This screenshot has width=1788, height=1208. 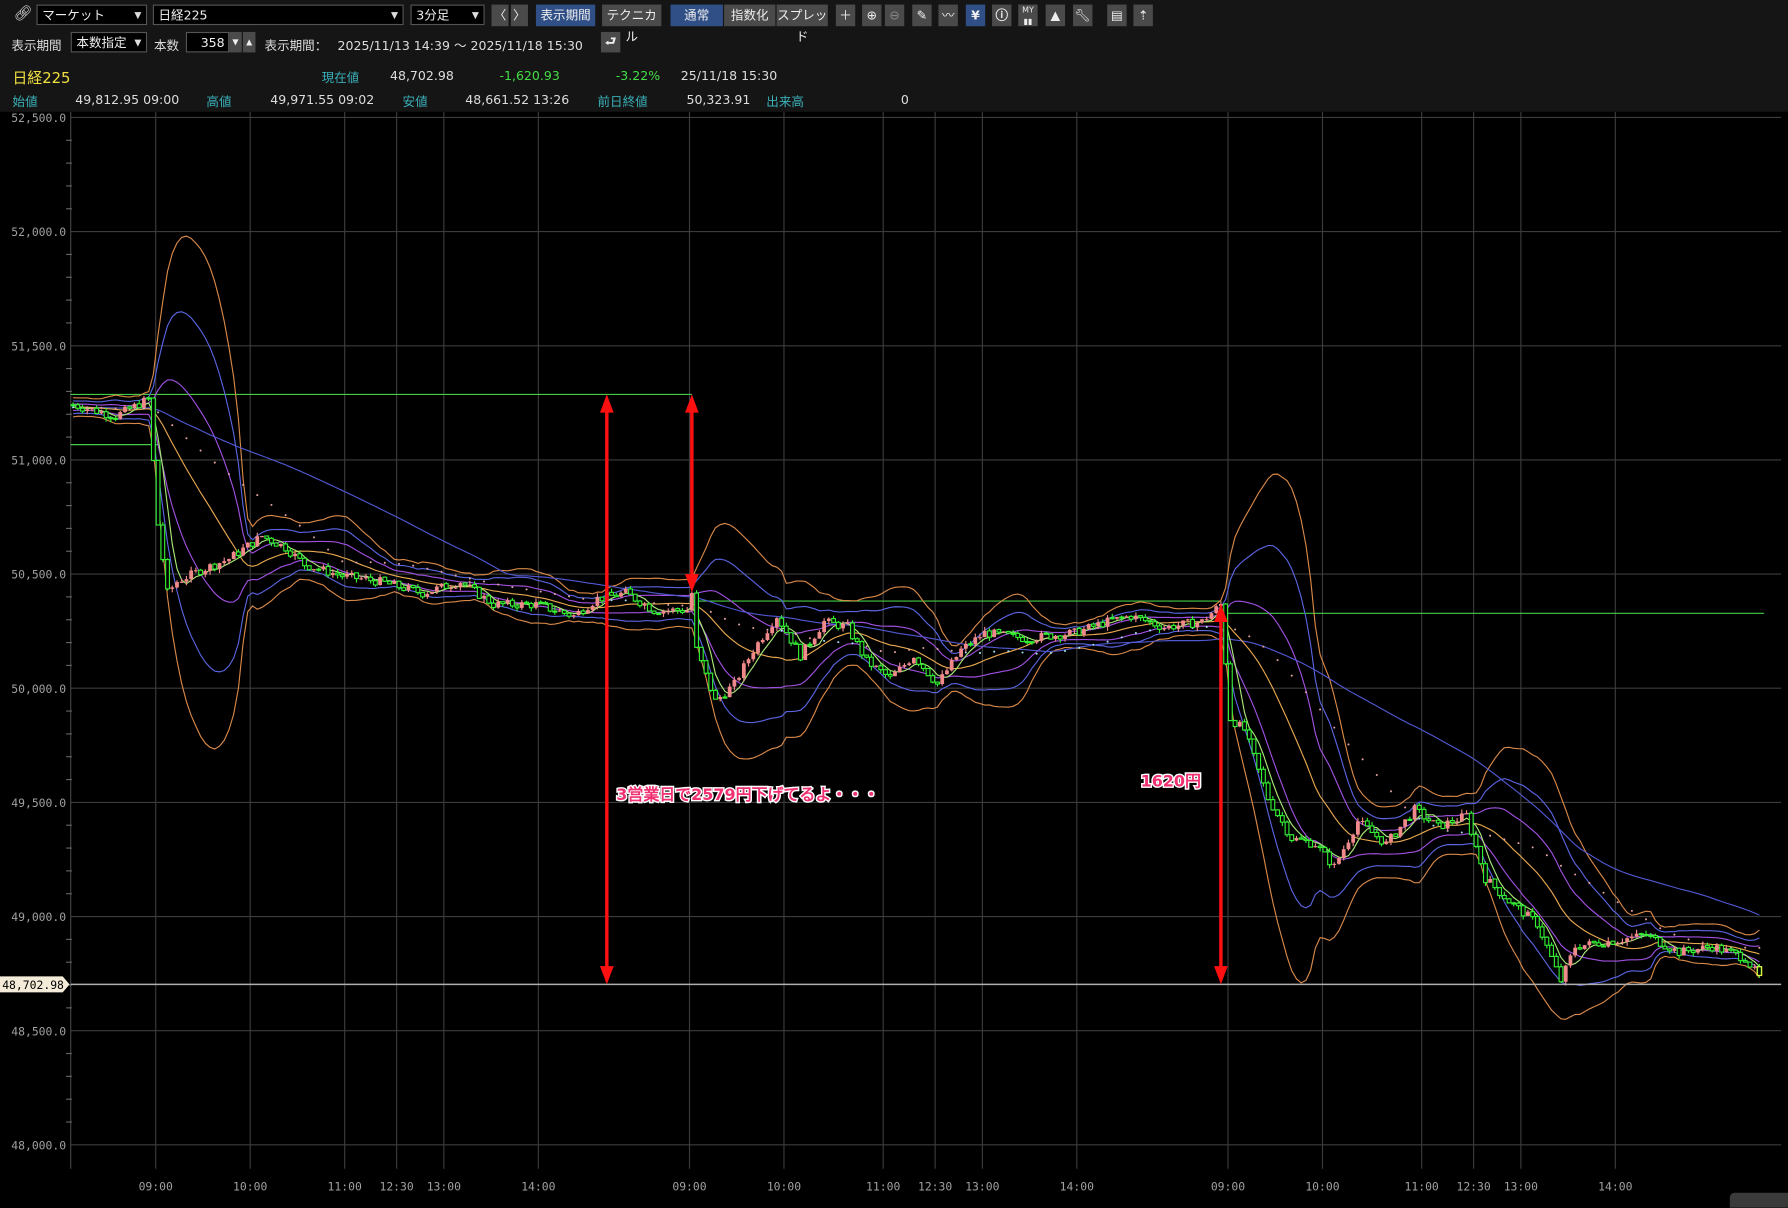 I want to click on scroll-corner-button, so click(x=1758, y=1200).